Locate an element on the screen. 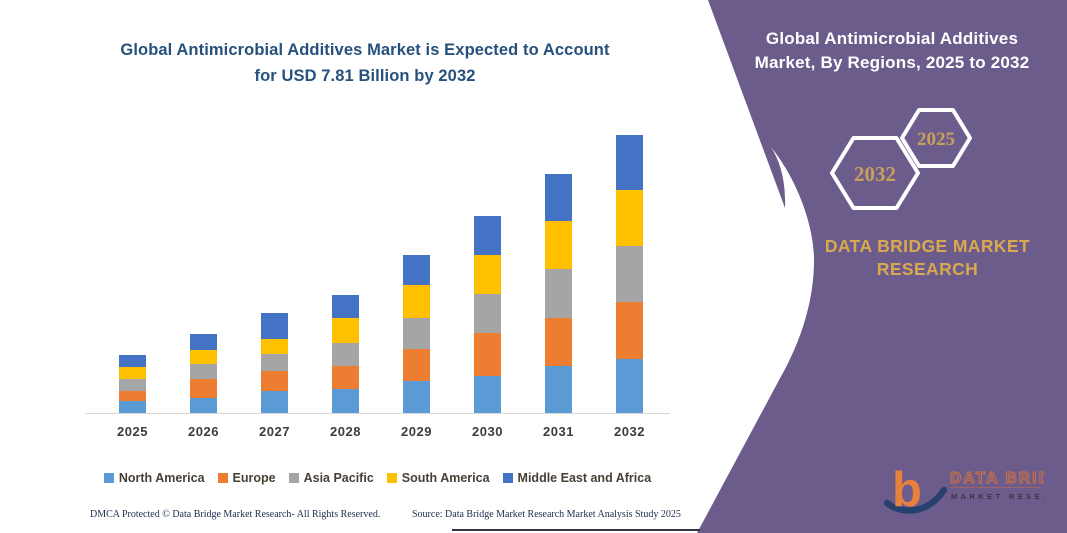 The width and height of the screenshot is (1067, 533). stacked-bar-2029 is located at coordinates (416, 334).